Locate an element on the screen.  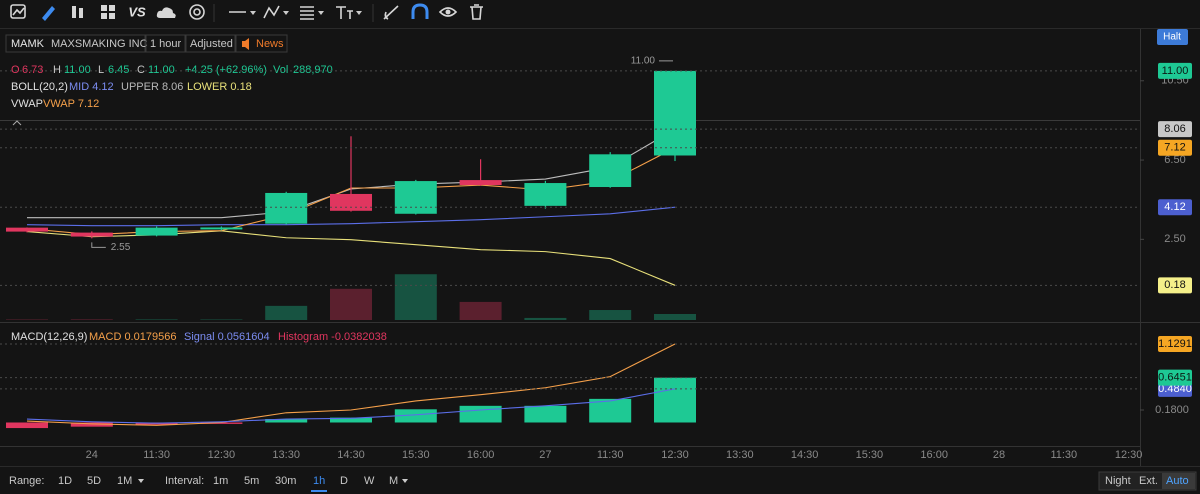
low-marker is located at coordinates (98, 245).